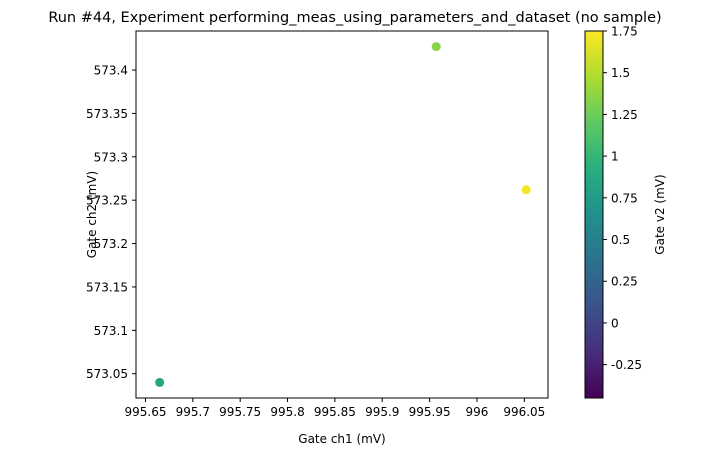 This screenshot has height=455, width=723. What do you see at coordinates (430, 412) in the screenshot?
I see `x-tick-label: 995.95` at bounding box center [430, 412].